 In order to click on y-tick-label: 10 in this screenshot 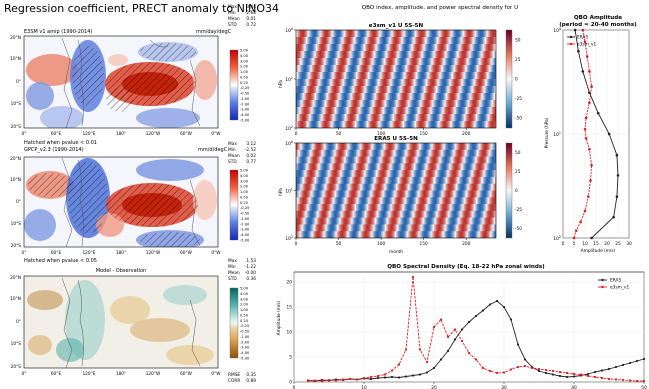, I will do `click(290, 333)`.